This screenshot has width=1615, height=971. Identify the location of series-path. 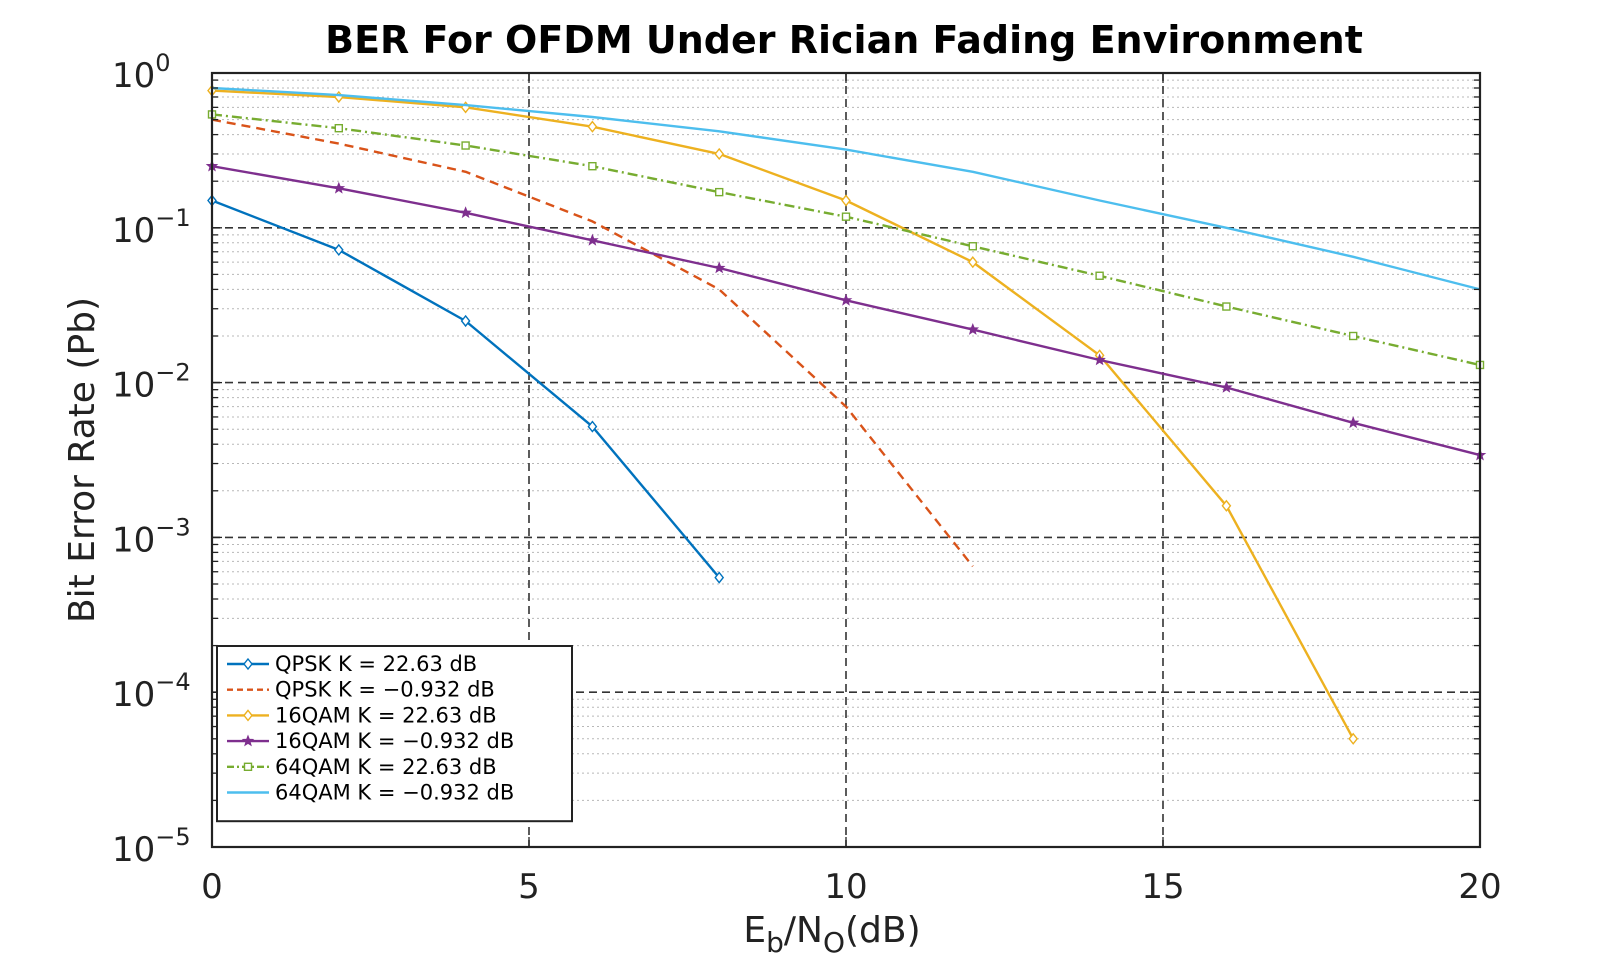
(466, 389).